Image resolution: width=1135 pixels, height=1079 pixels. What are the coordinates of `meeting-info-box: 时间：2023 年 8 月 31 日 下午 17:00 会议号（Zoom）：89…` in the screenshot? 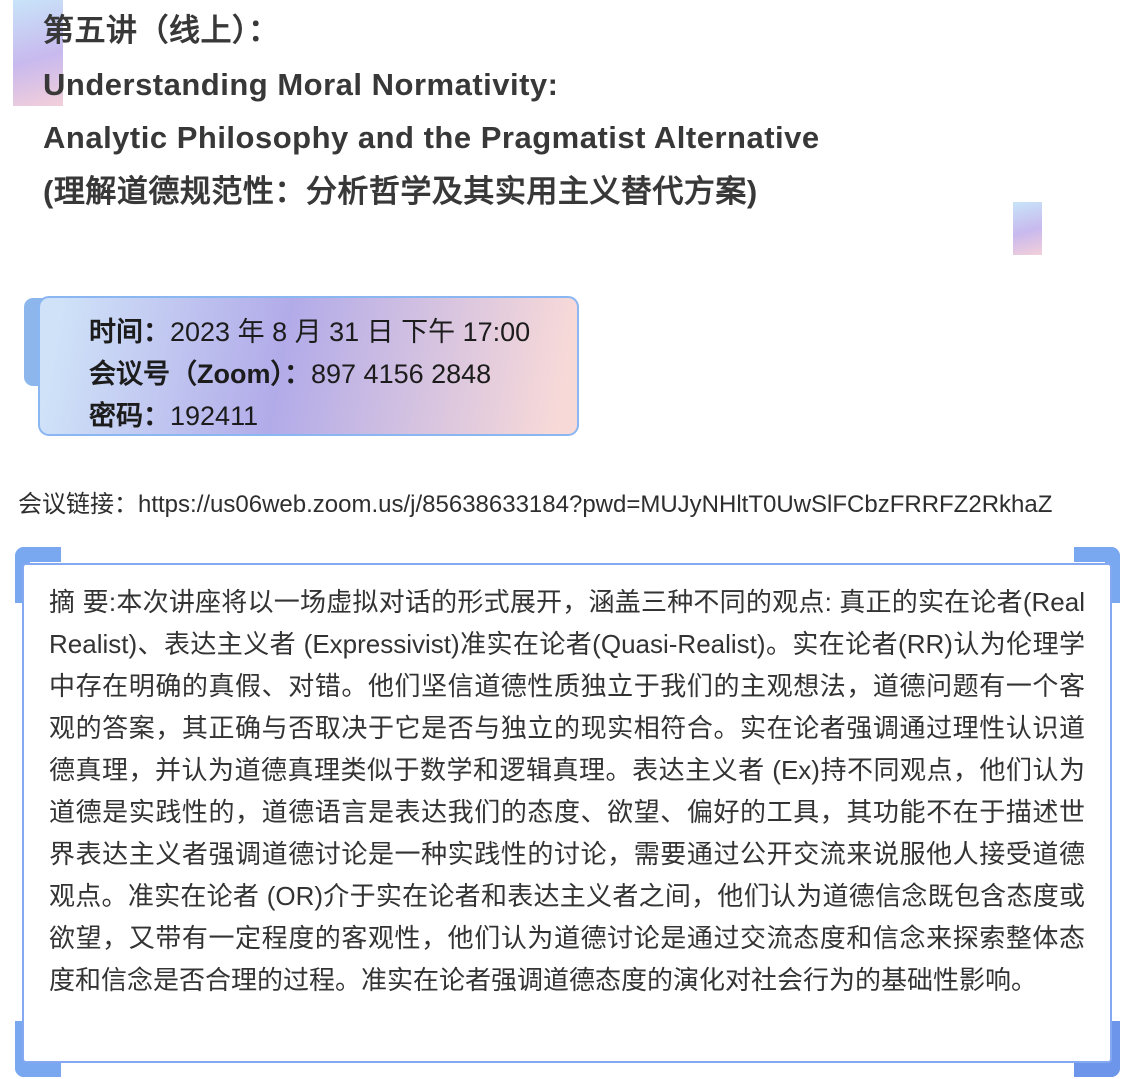 It's located at (308, 366).